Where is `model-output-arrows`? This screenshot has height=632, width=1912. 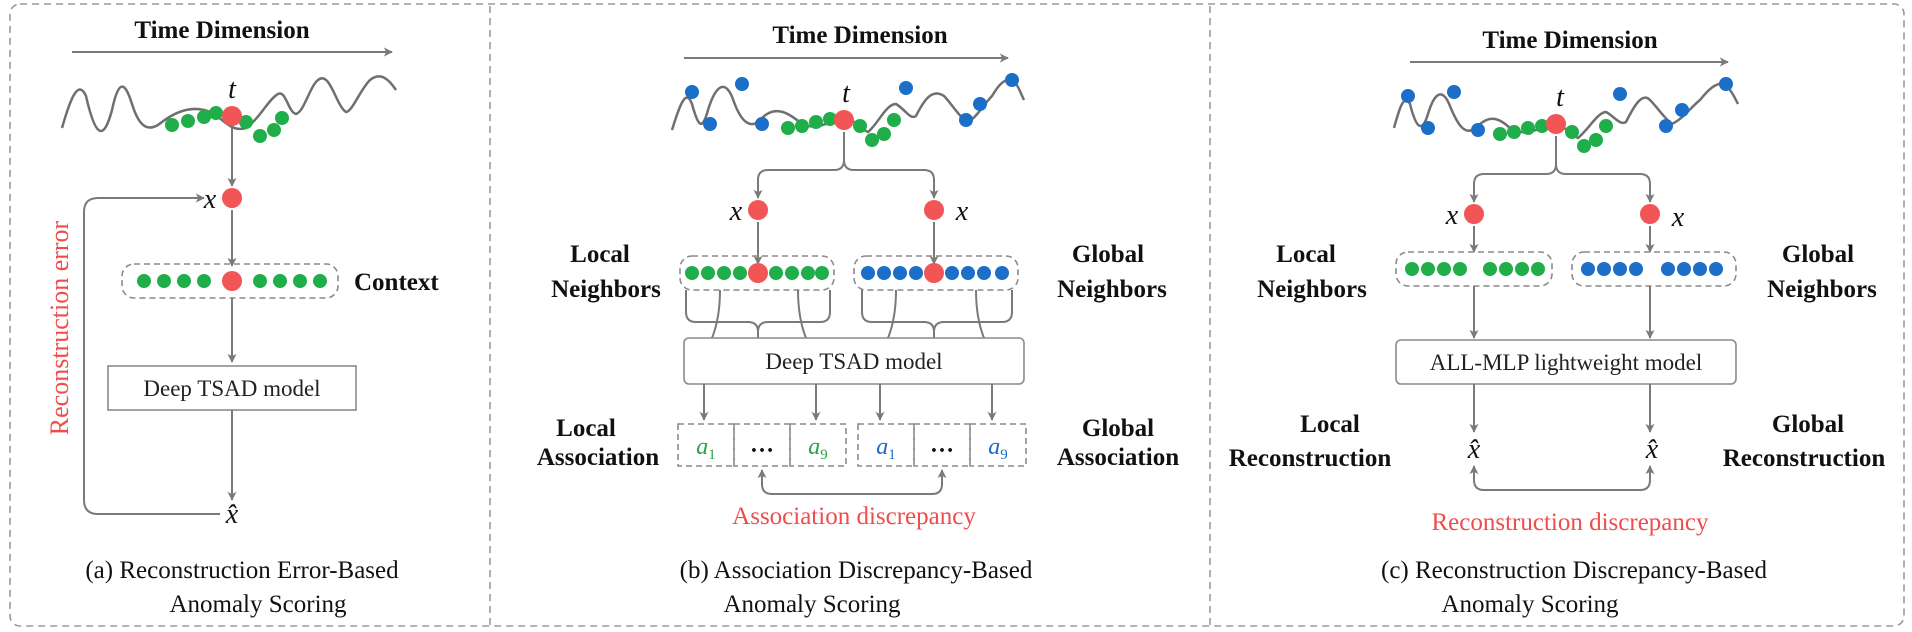
model-output-arrows is located at coordinates (848, 402).